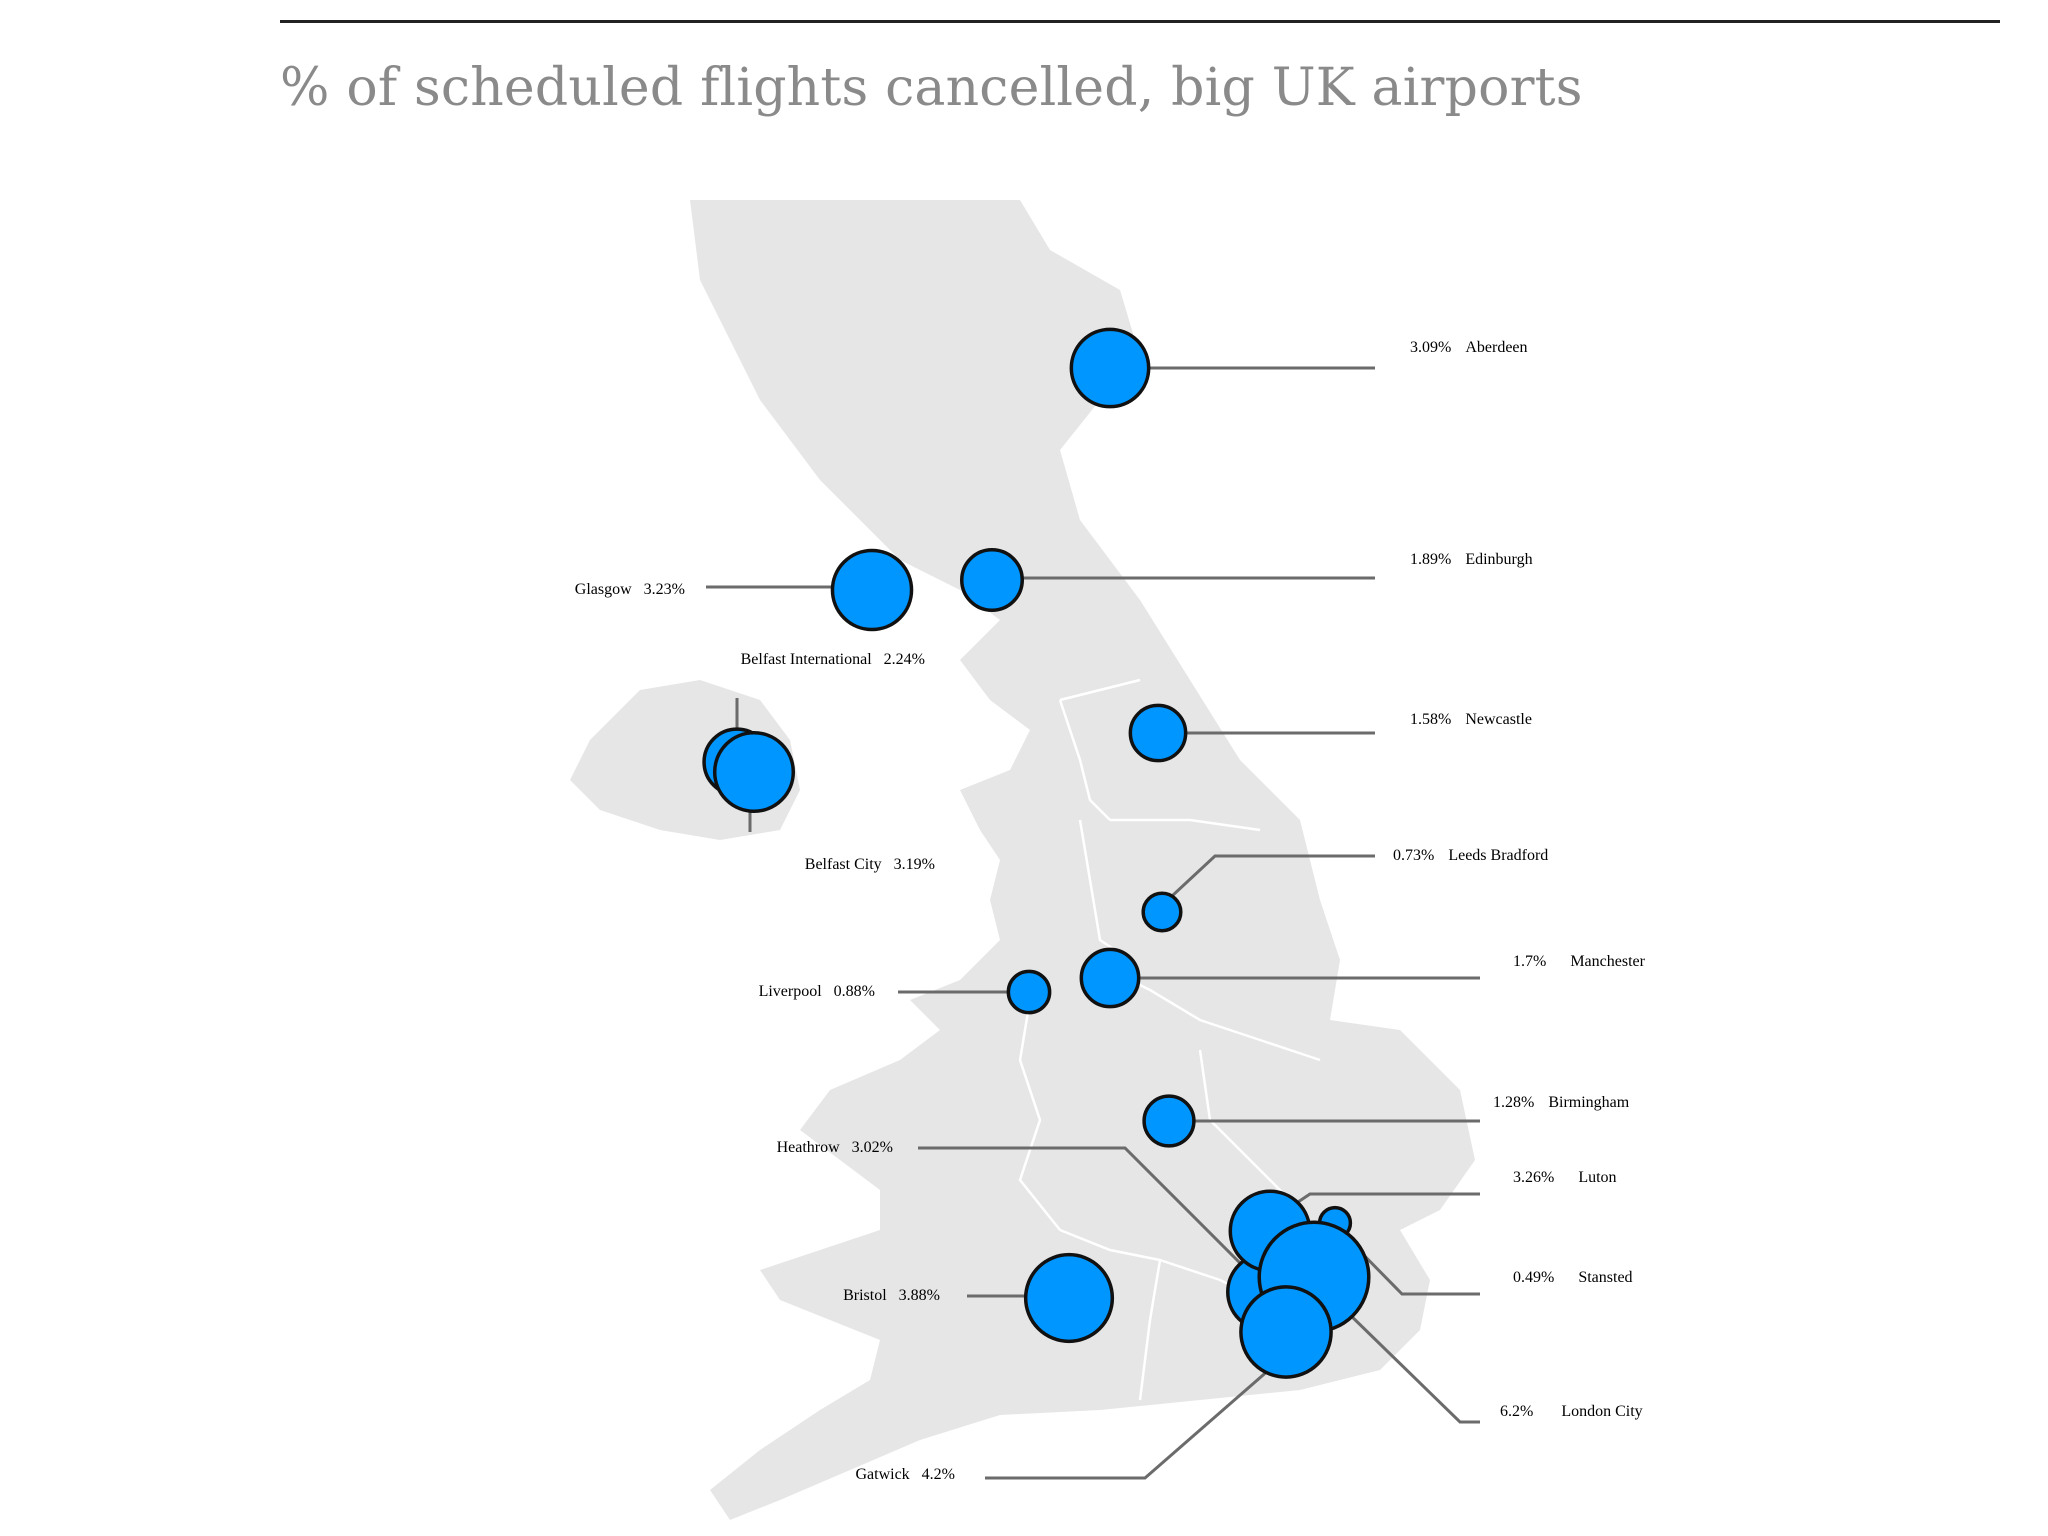 The image size is (2048, 1536). I want to click on bubble-leeds-bradford, so click(1162, 912).